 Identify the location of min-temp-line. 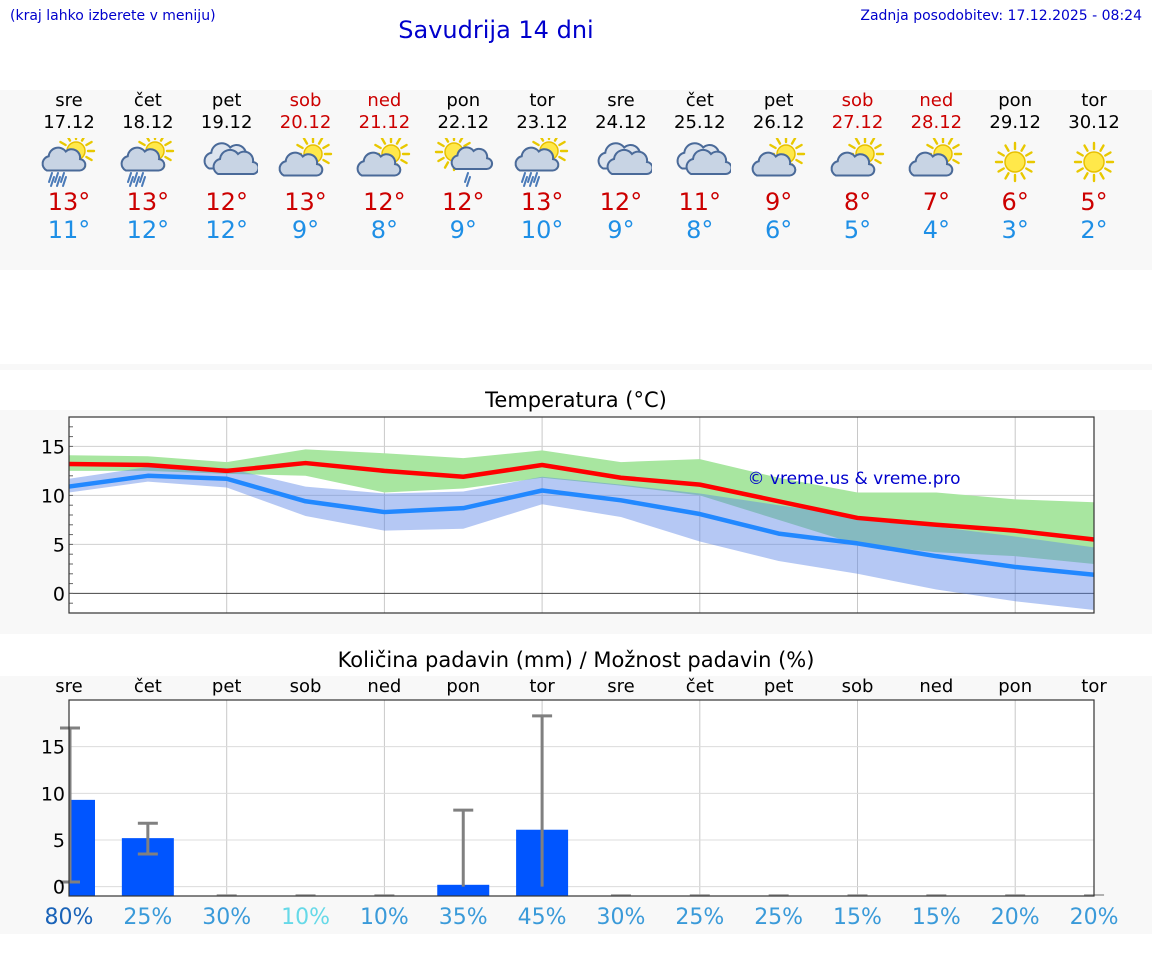
(581, 525).